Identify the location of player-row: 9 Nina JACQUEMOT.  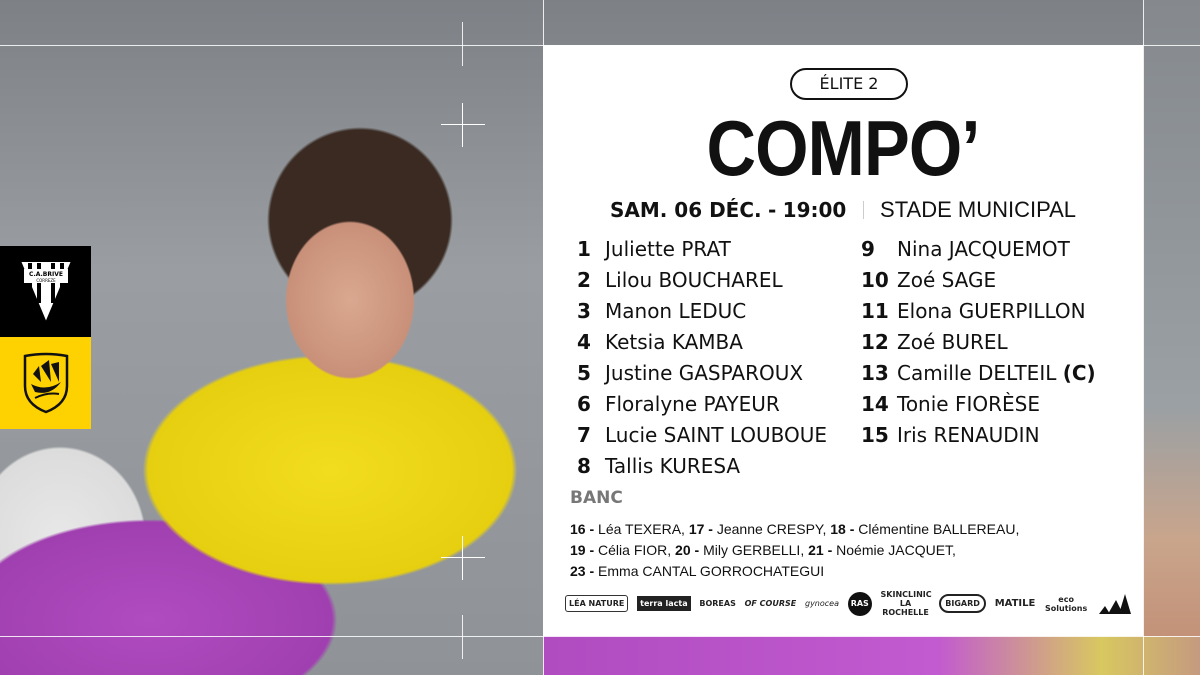
(978, 248).